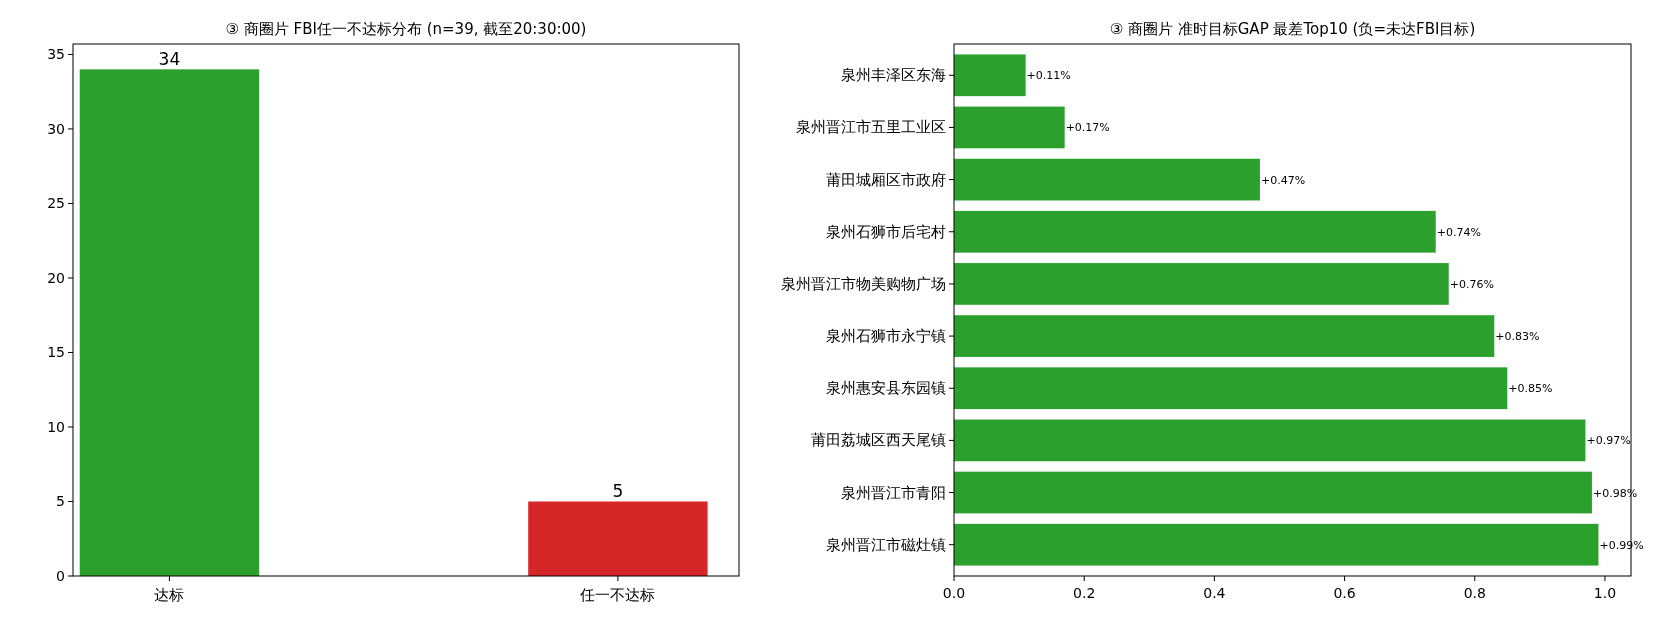  I want to click on x-tick-label: 达标, so click(169, 595).